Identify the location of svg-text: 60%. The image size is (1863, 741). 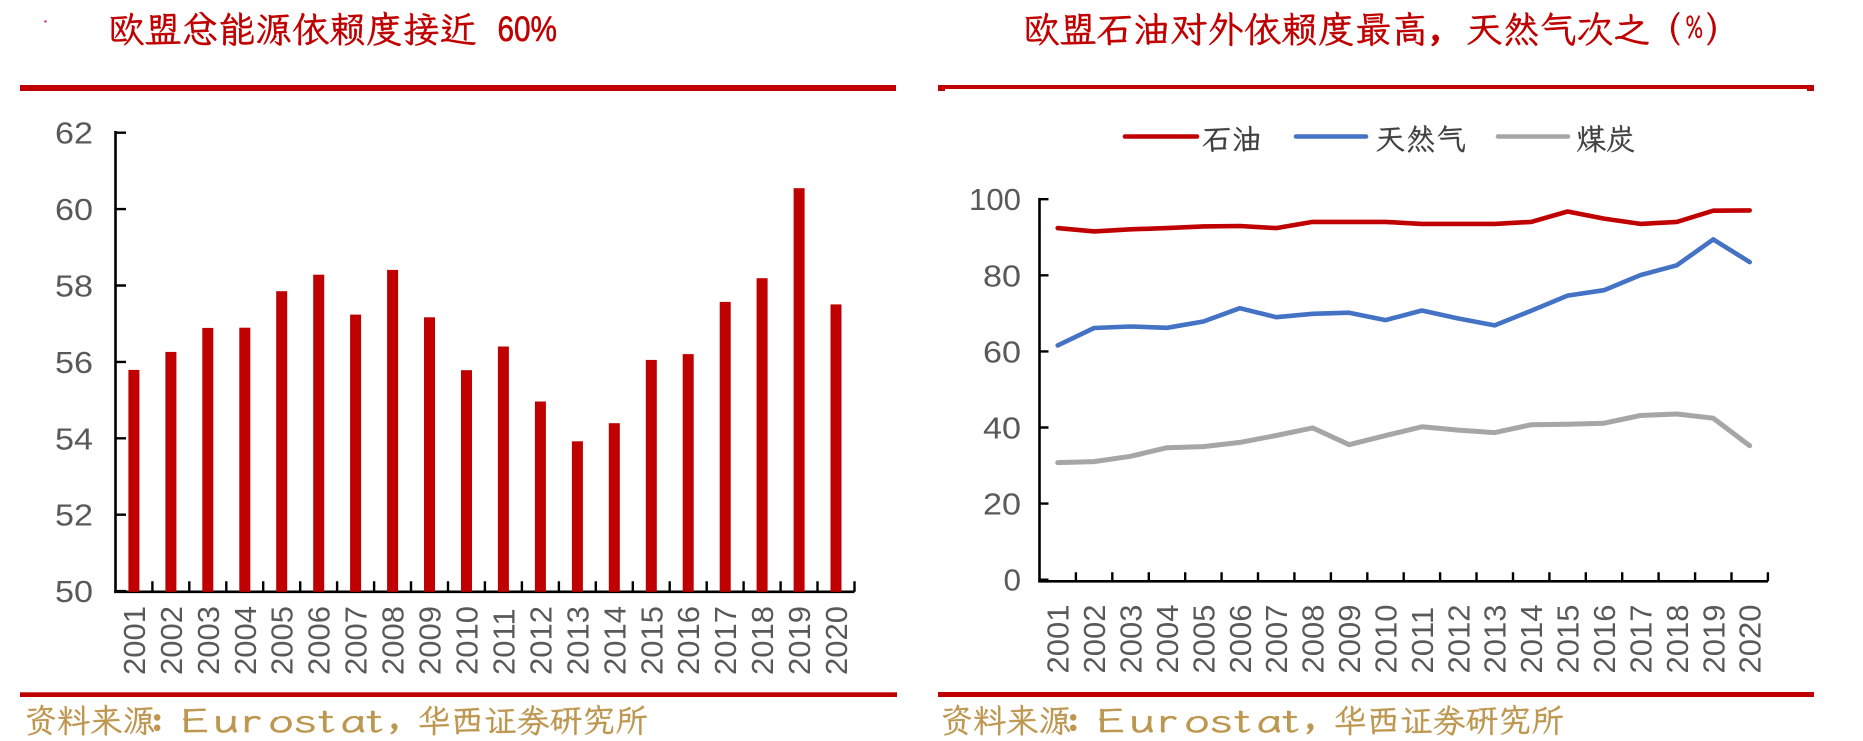
(528, 29).